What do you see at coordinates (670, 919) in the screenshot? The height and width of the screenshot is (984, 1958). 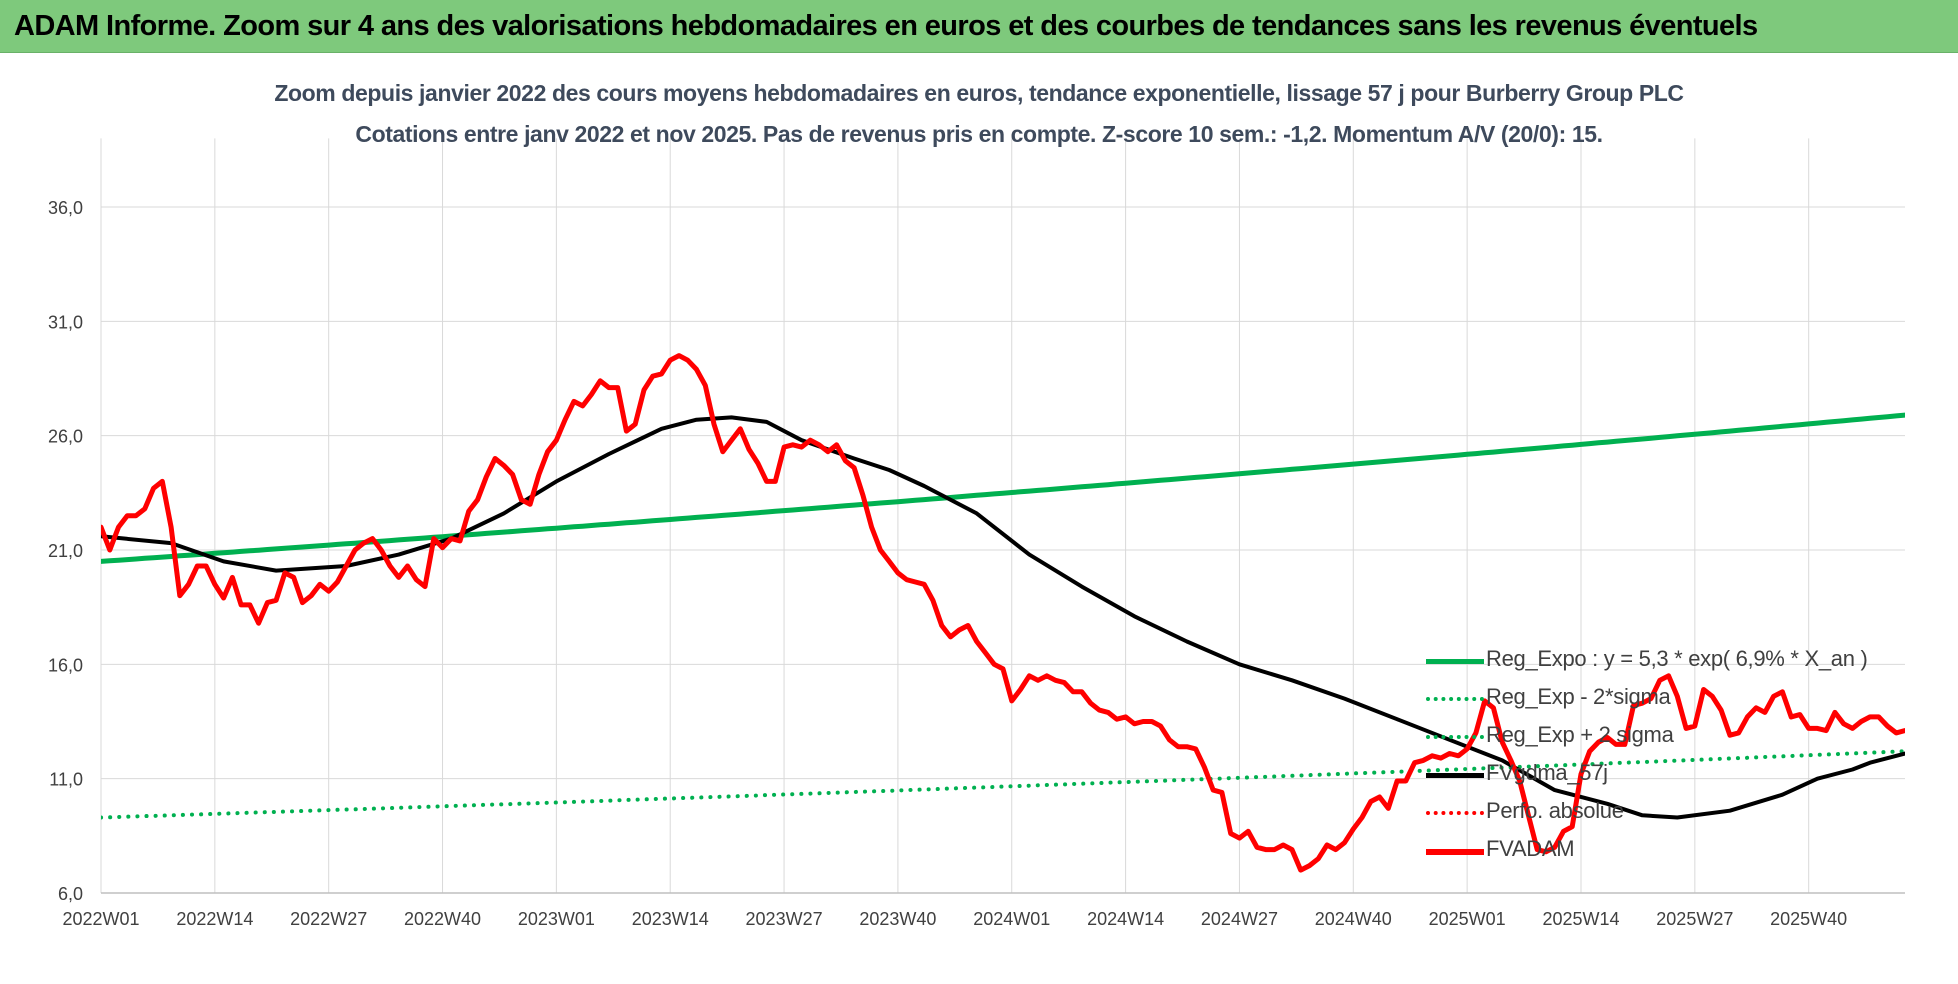 I see `x-tick-label: 2023W14` at bounding box center [670, 919].